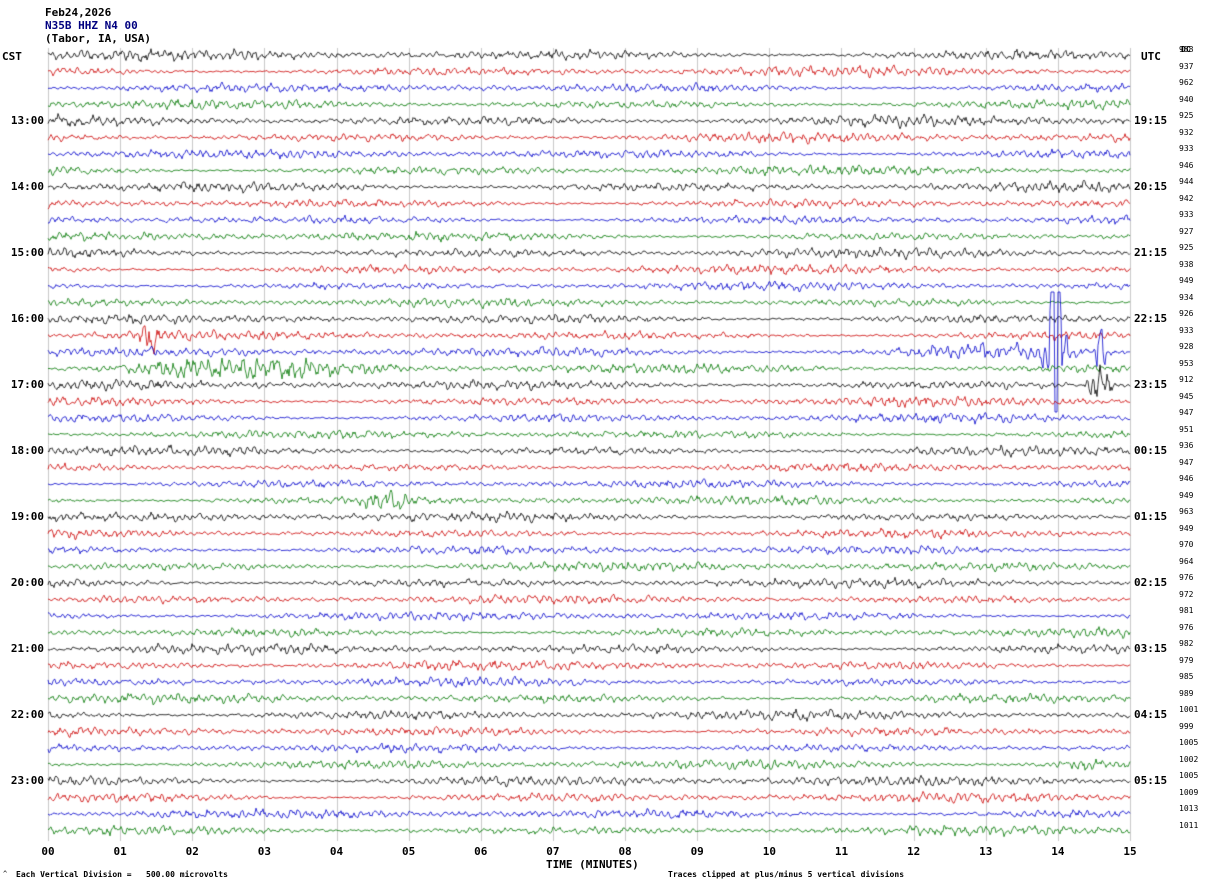 The height and width of the screenshot is (886, 1210). I want to click on dc-value: 979, so click(1186, 660).